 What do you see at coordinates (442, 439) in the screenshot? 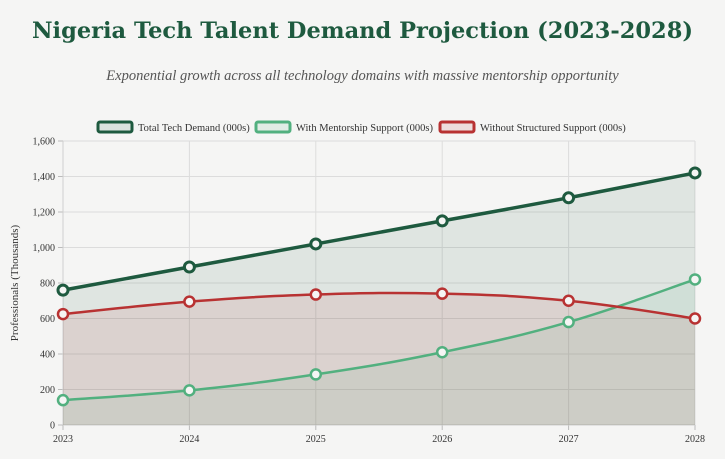
I see `x-tick-label: 2026` at bounding box center [442, 439].